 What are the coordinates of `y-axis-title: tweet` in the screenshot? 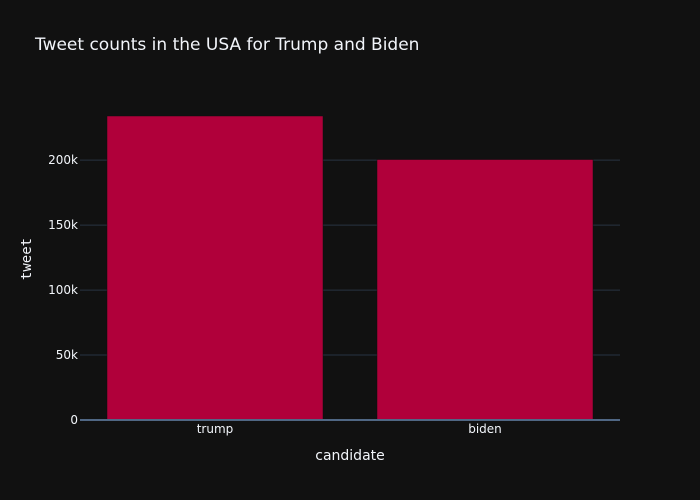 It's located at (27, 259).